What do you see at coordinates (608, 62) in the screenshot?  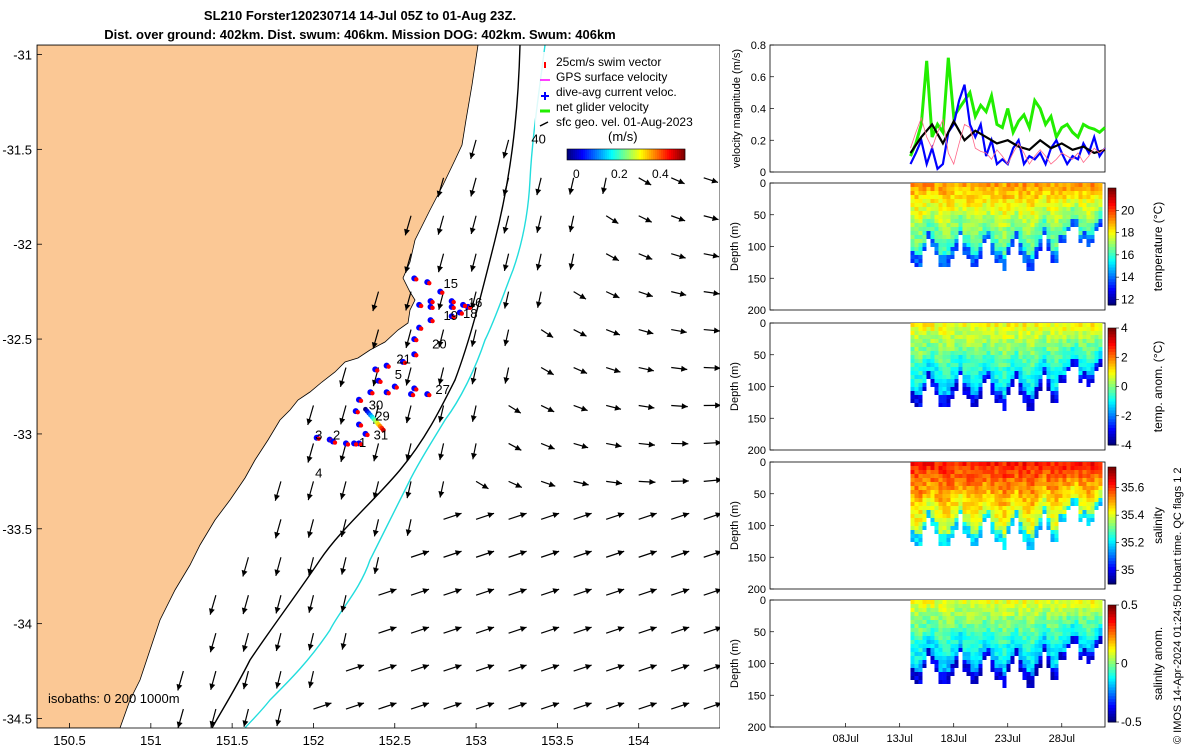 I see `legend-swim: 25cm/s swim vector` at bounding box center [608, 62].